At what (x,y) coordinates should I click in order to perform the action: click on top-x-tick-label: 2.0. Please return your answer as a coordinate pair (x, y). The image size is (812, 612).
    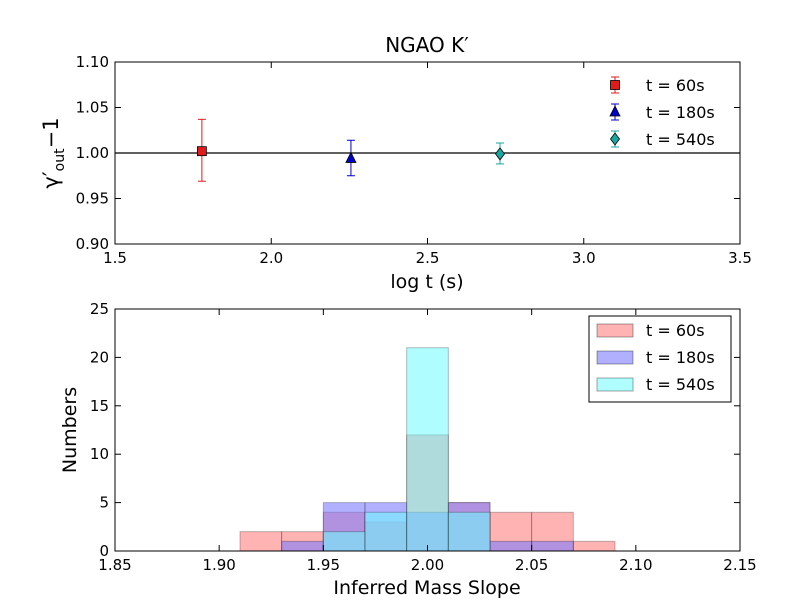
    Looking at the image, I should click on (271, 258).